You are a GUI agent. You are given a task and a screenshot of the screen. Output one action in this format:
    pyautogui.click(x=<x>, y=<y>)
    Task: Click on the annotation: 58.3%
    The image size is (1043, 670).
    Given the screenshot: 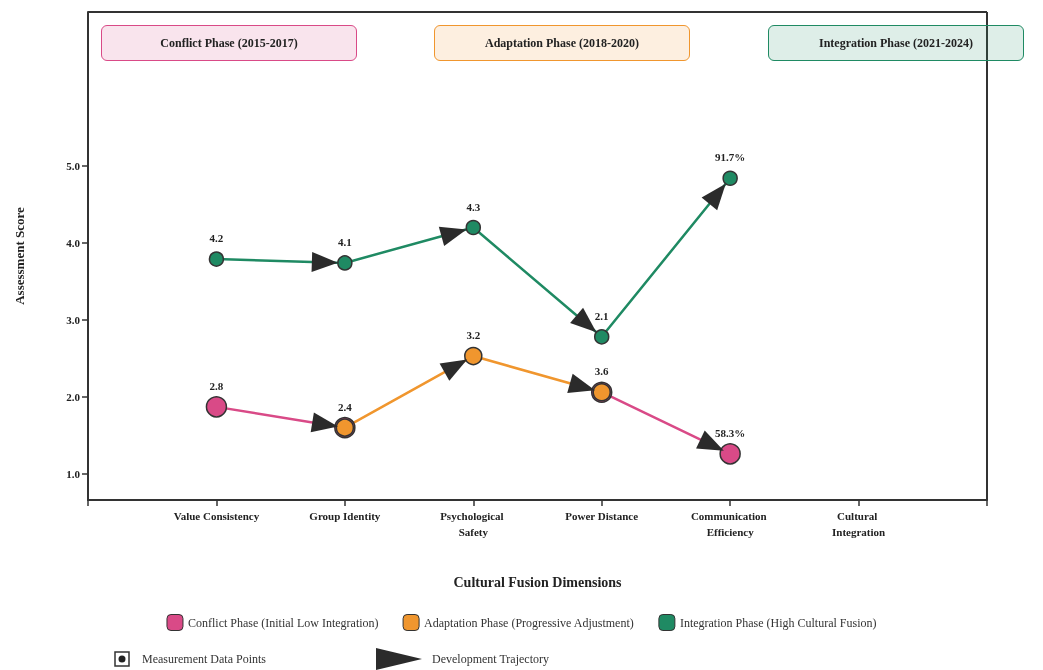 What is the action you would take?
    pyautogui.click(x=730, y=432)
    